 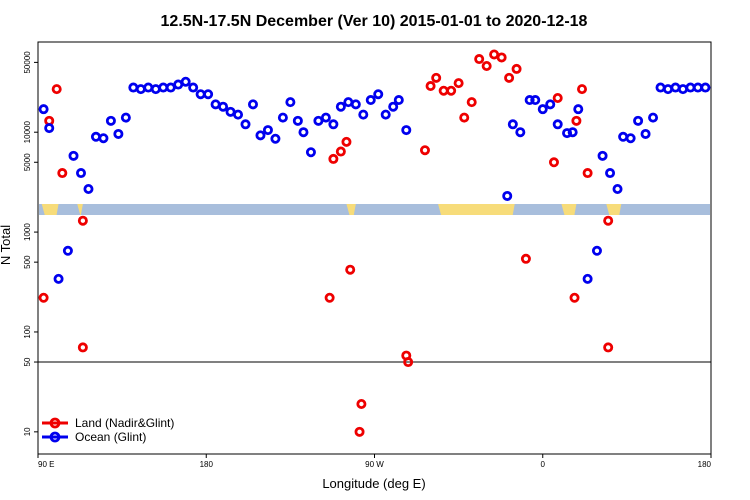 I want to click on x-axis-label: Longitude (deg E), so click(x=373, y=483).